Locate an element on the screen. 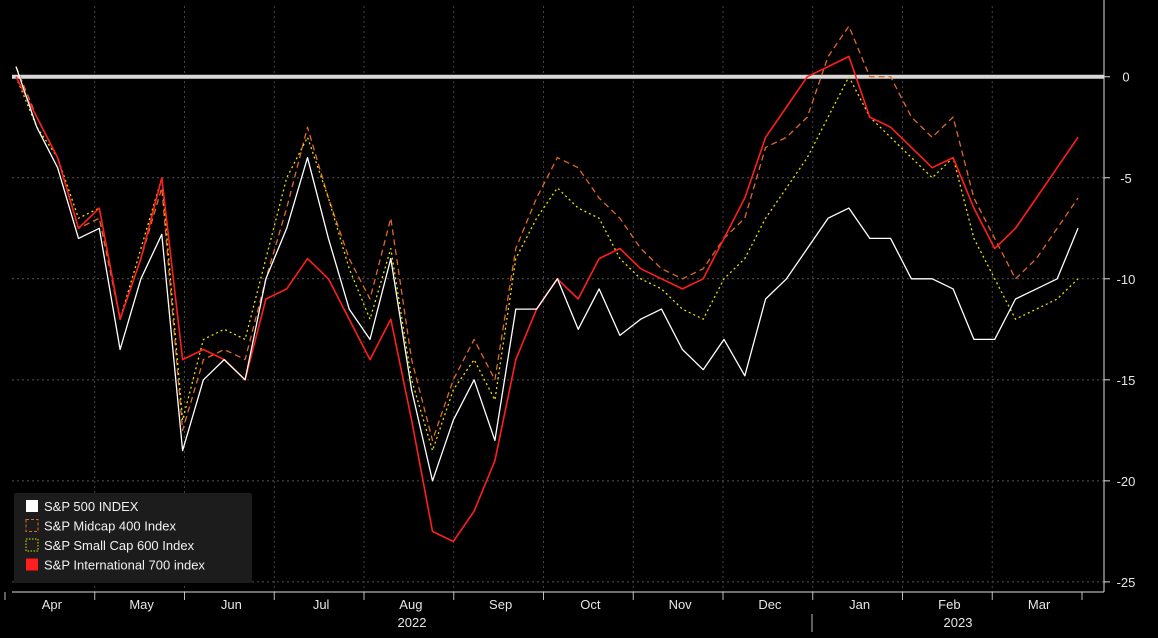 The height and width of the screenshot is (638, 1158). x-tick-label: Dec is located at coordinates (770, 604).